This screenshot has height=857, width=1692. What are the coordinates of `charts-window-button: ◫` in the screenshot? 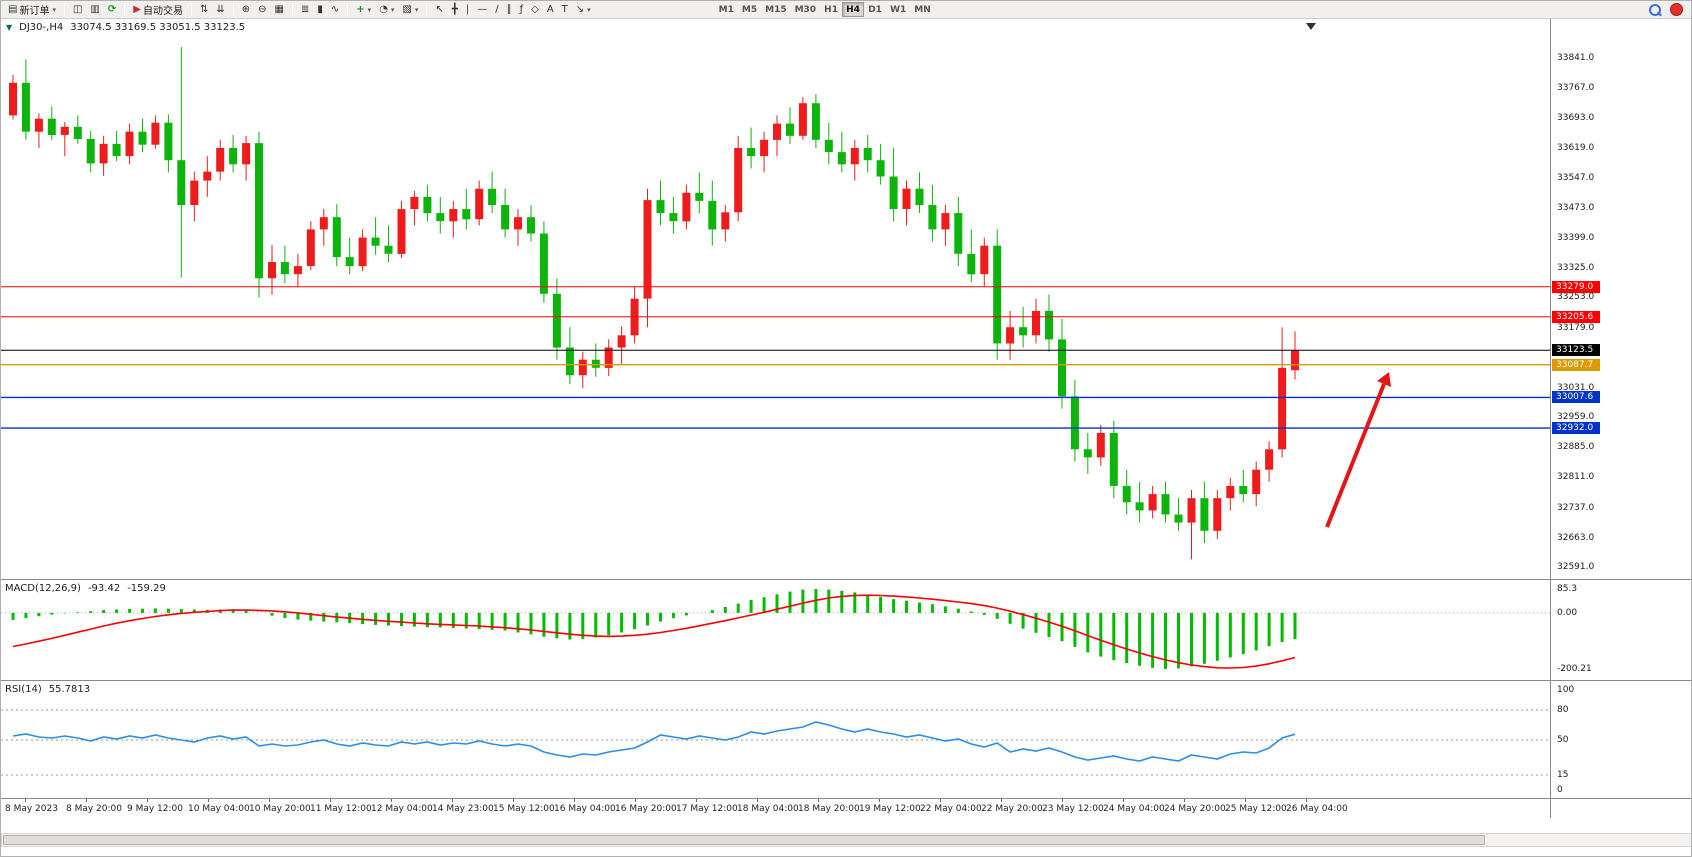 It's located at (77, 10).